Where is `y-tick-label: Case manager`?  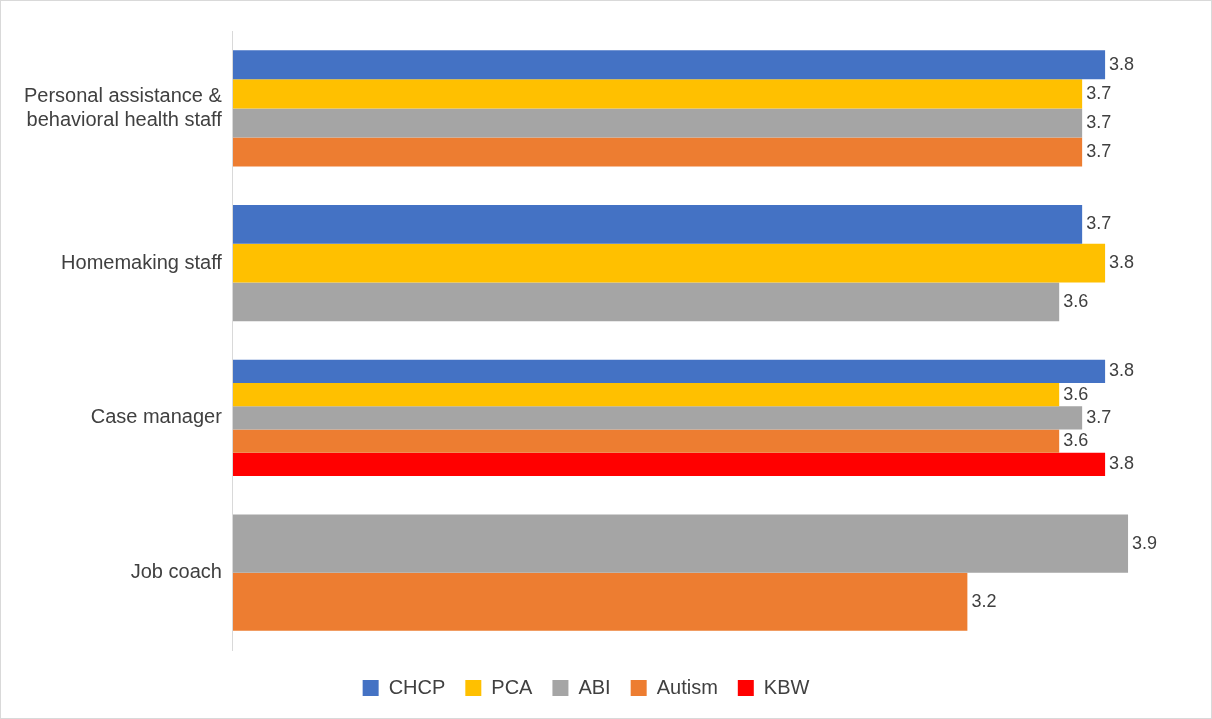
y-tick-label: Case manager is located at coordinates (156, 416).